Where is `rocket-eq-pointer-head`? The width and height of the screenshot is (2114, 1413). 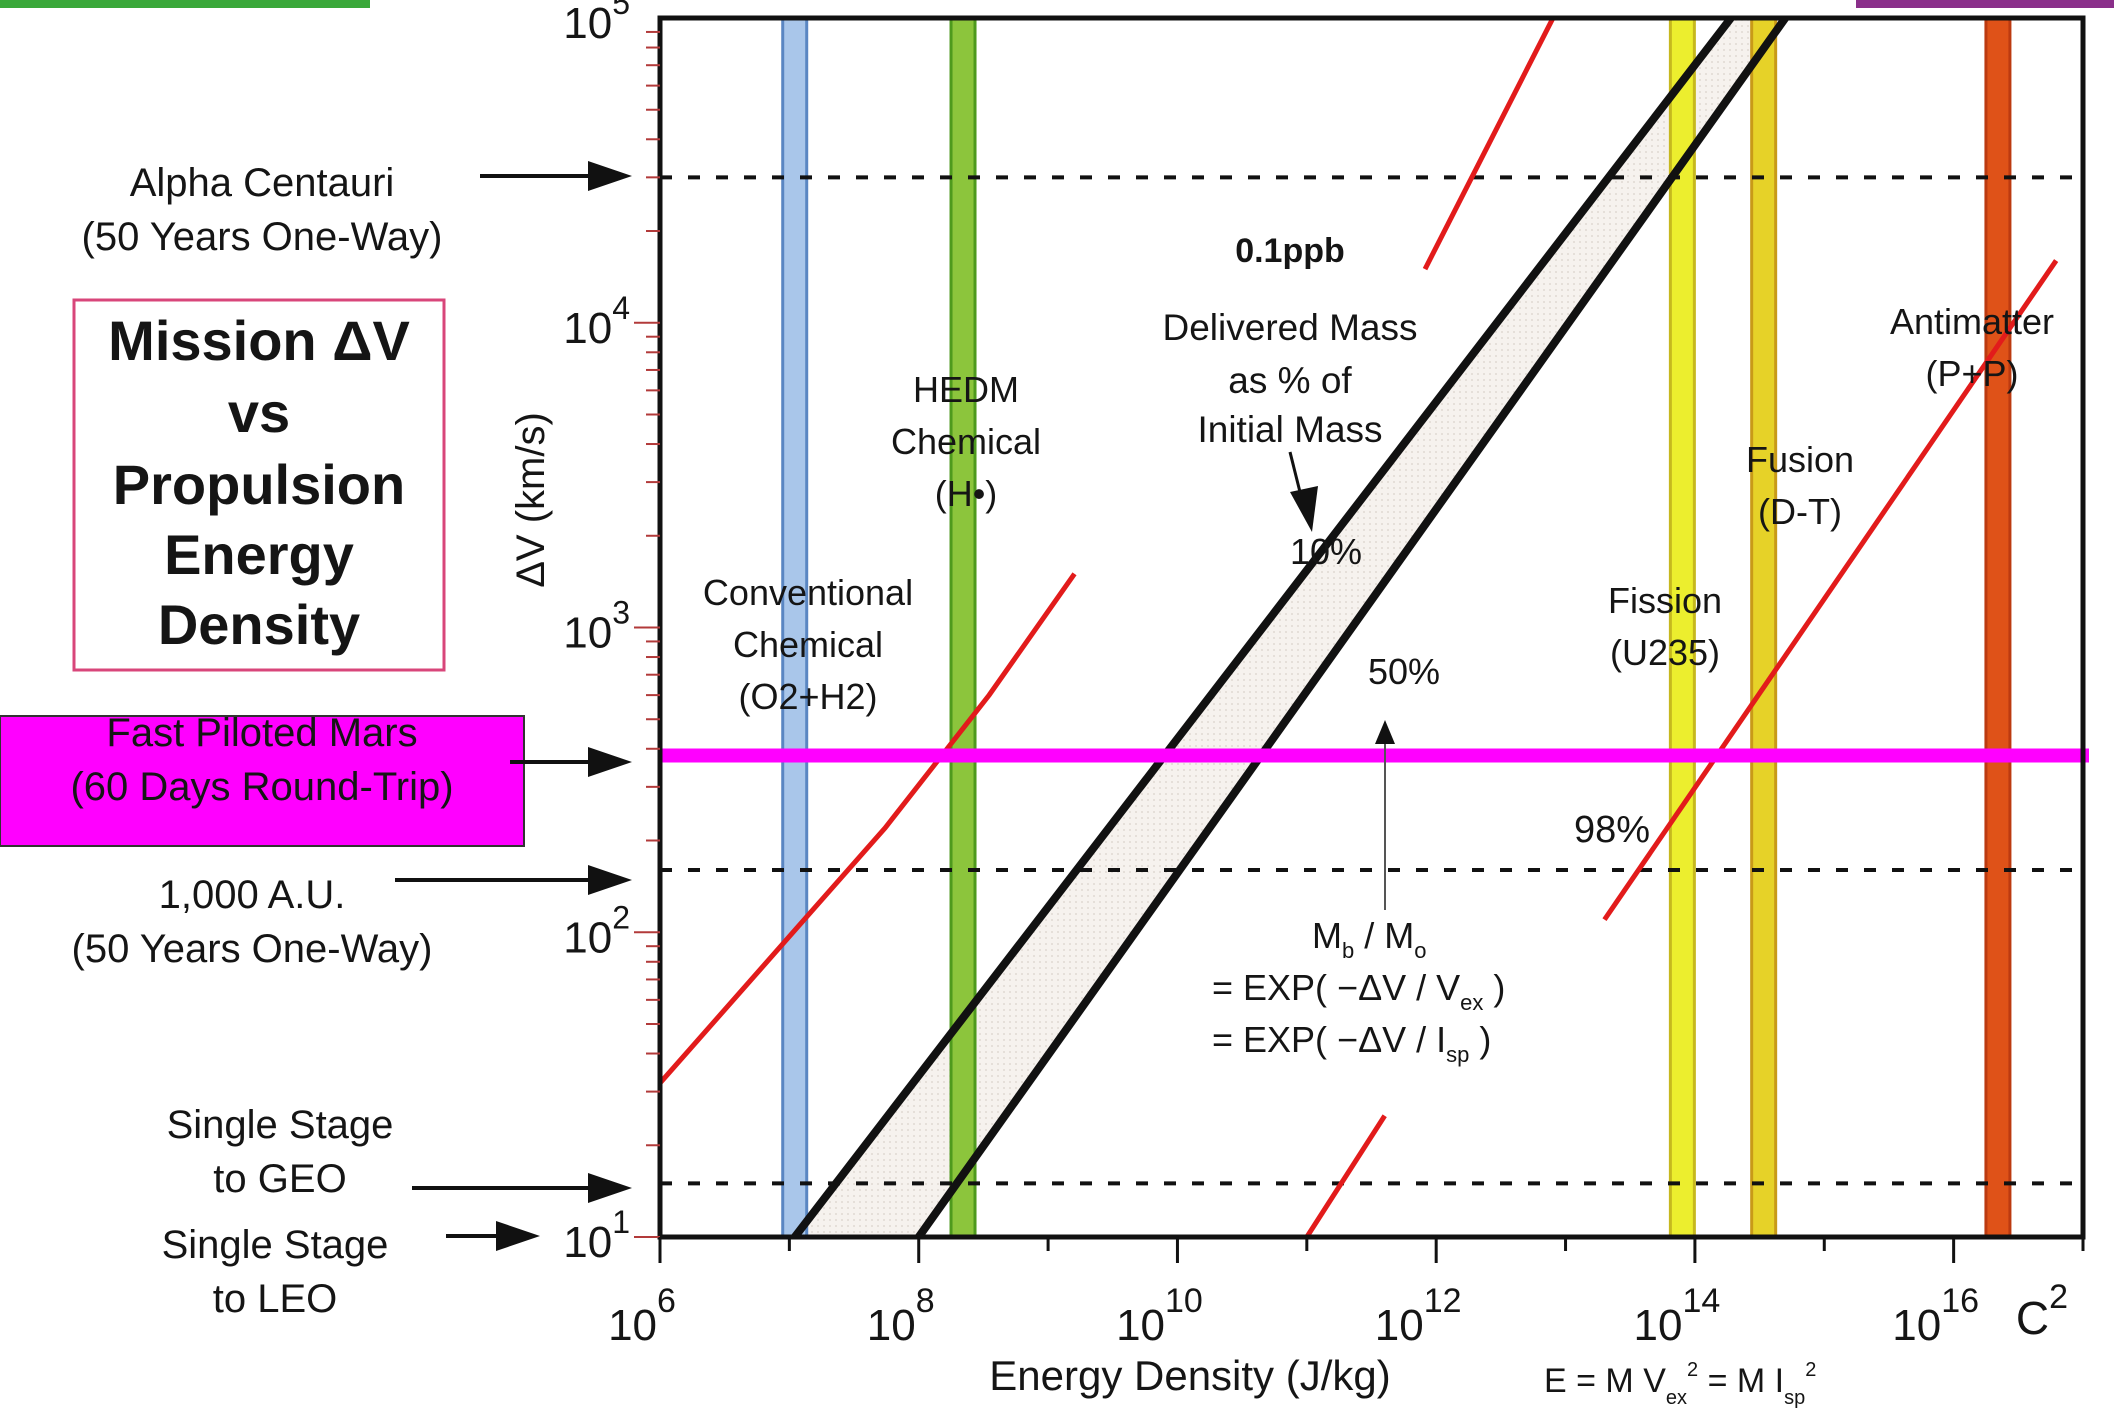
rocket-eq-pointer-head is located at coordinates (1385, 732).